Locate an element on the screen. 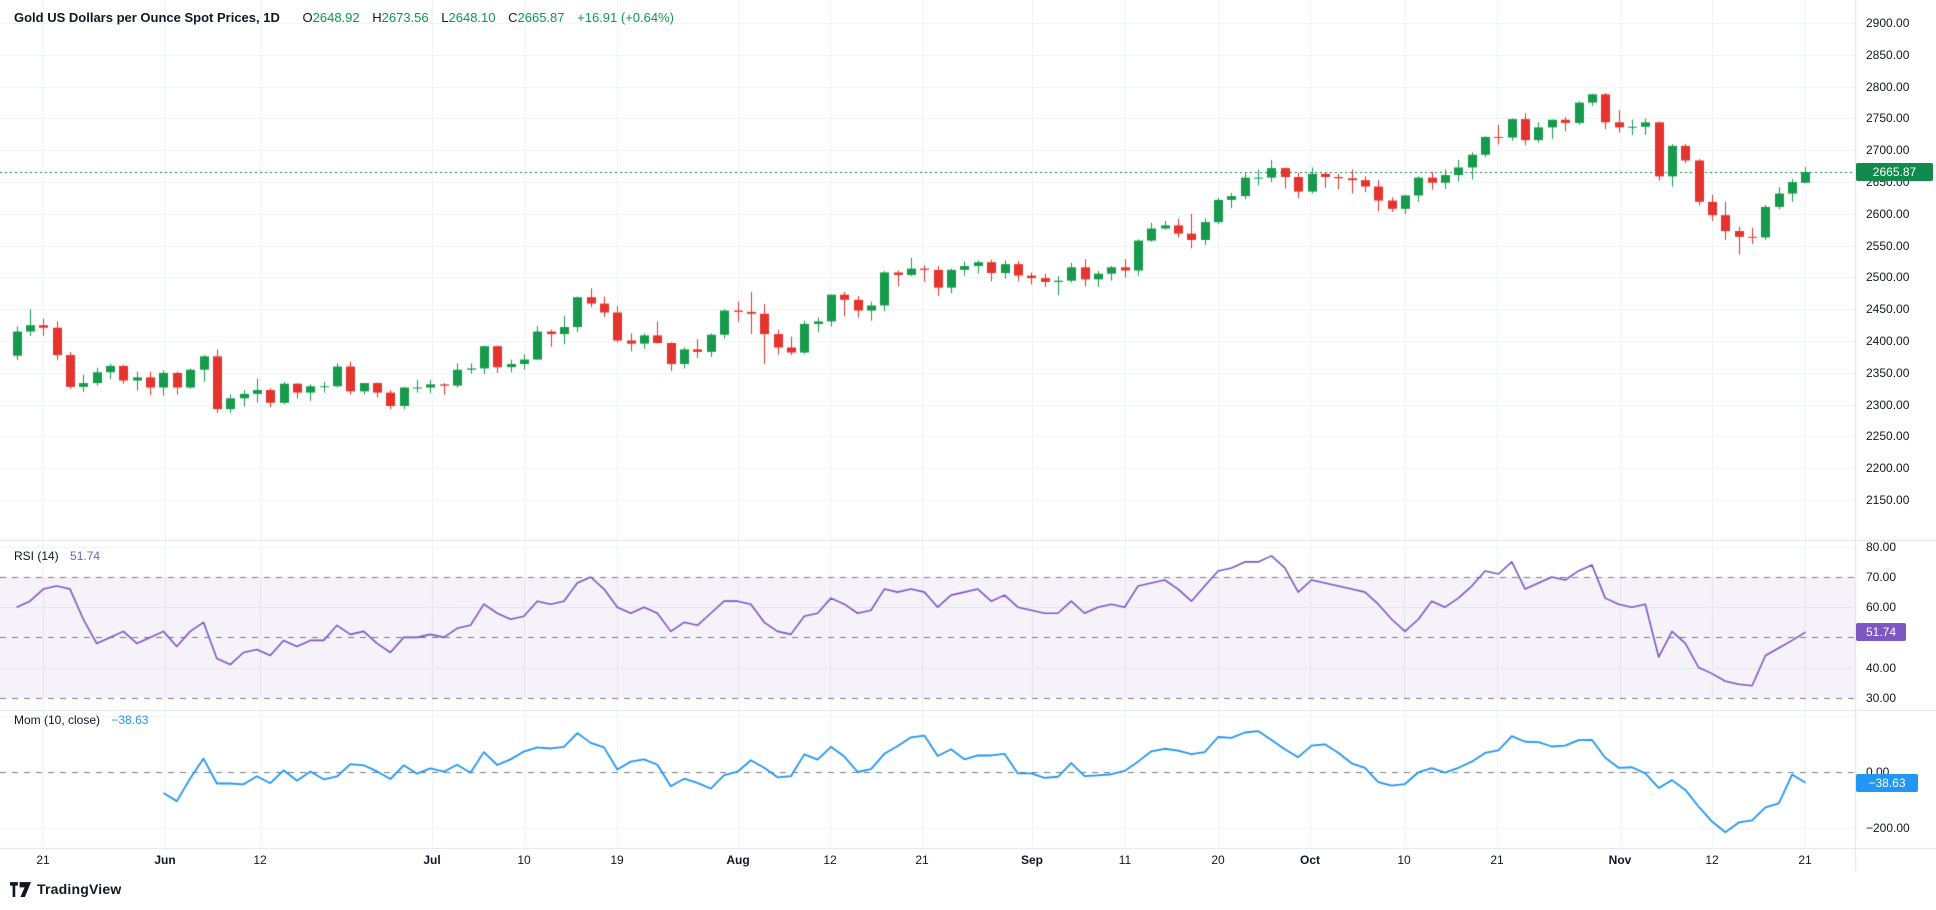  axis-tick-label: 2700.00 is located at coordinates (1888, 150).